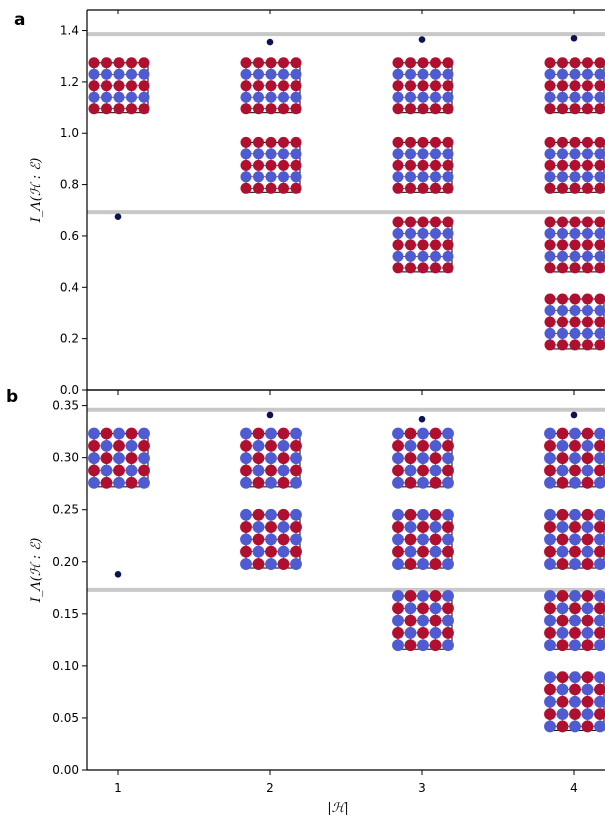 This screenshot has height=818, width=605. Describe the element at coordinates (65, 458) in the screenshot. I see `y-tick-label: 0.30` at that location.